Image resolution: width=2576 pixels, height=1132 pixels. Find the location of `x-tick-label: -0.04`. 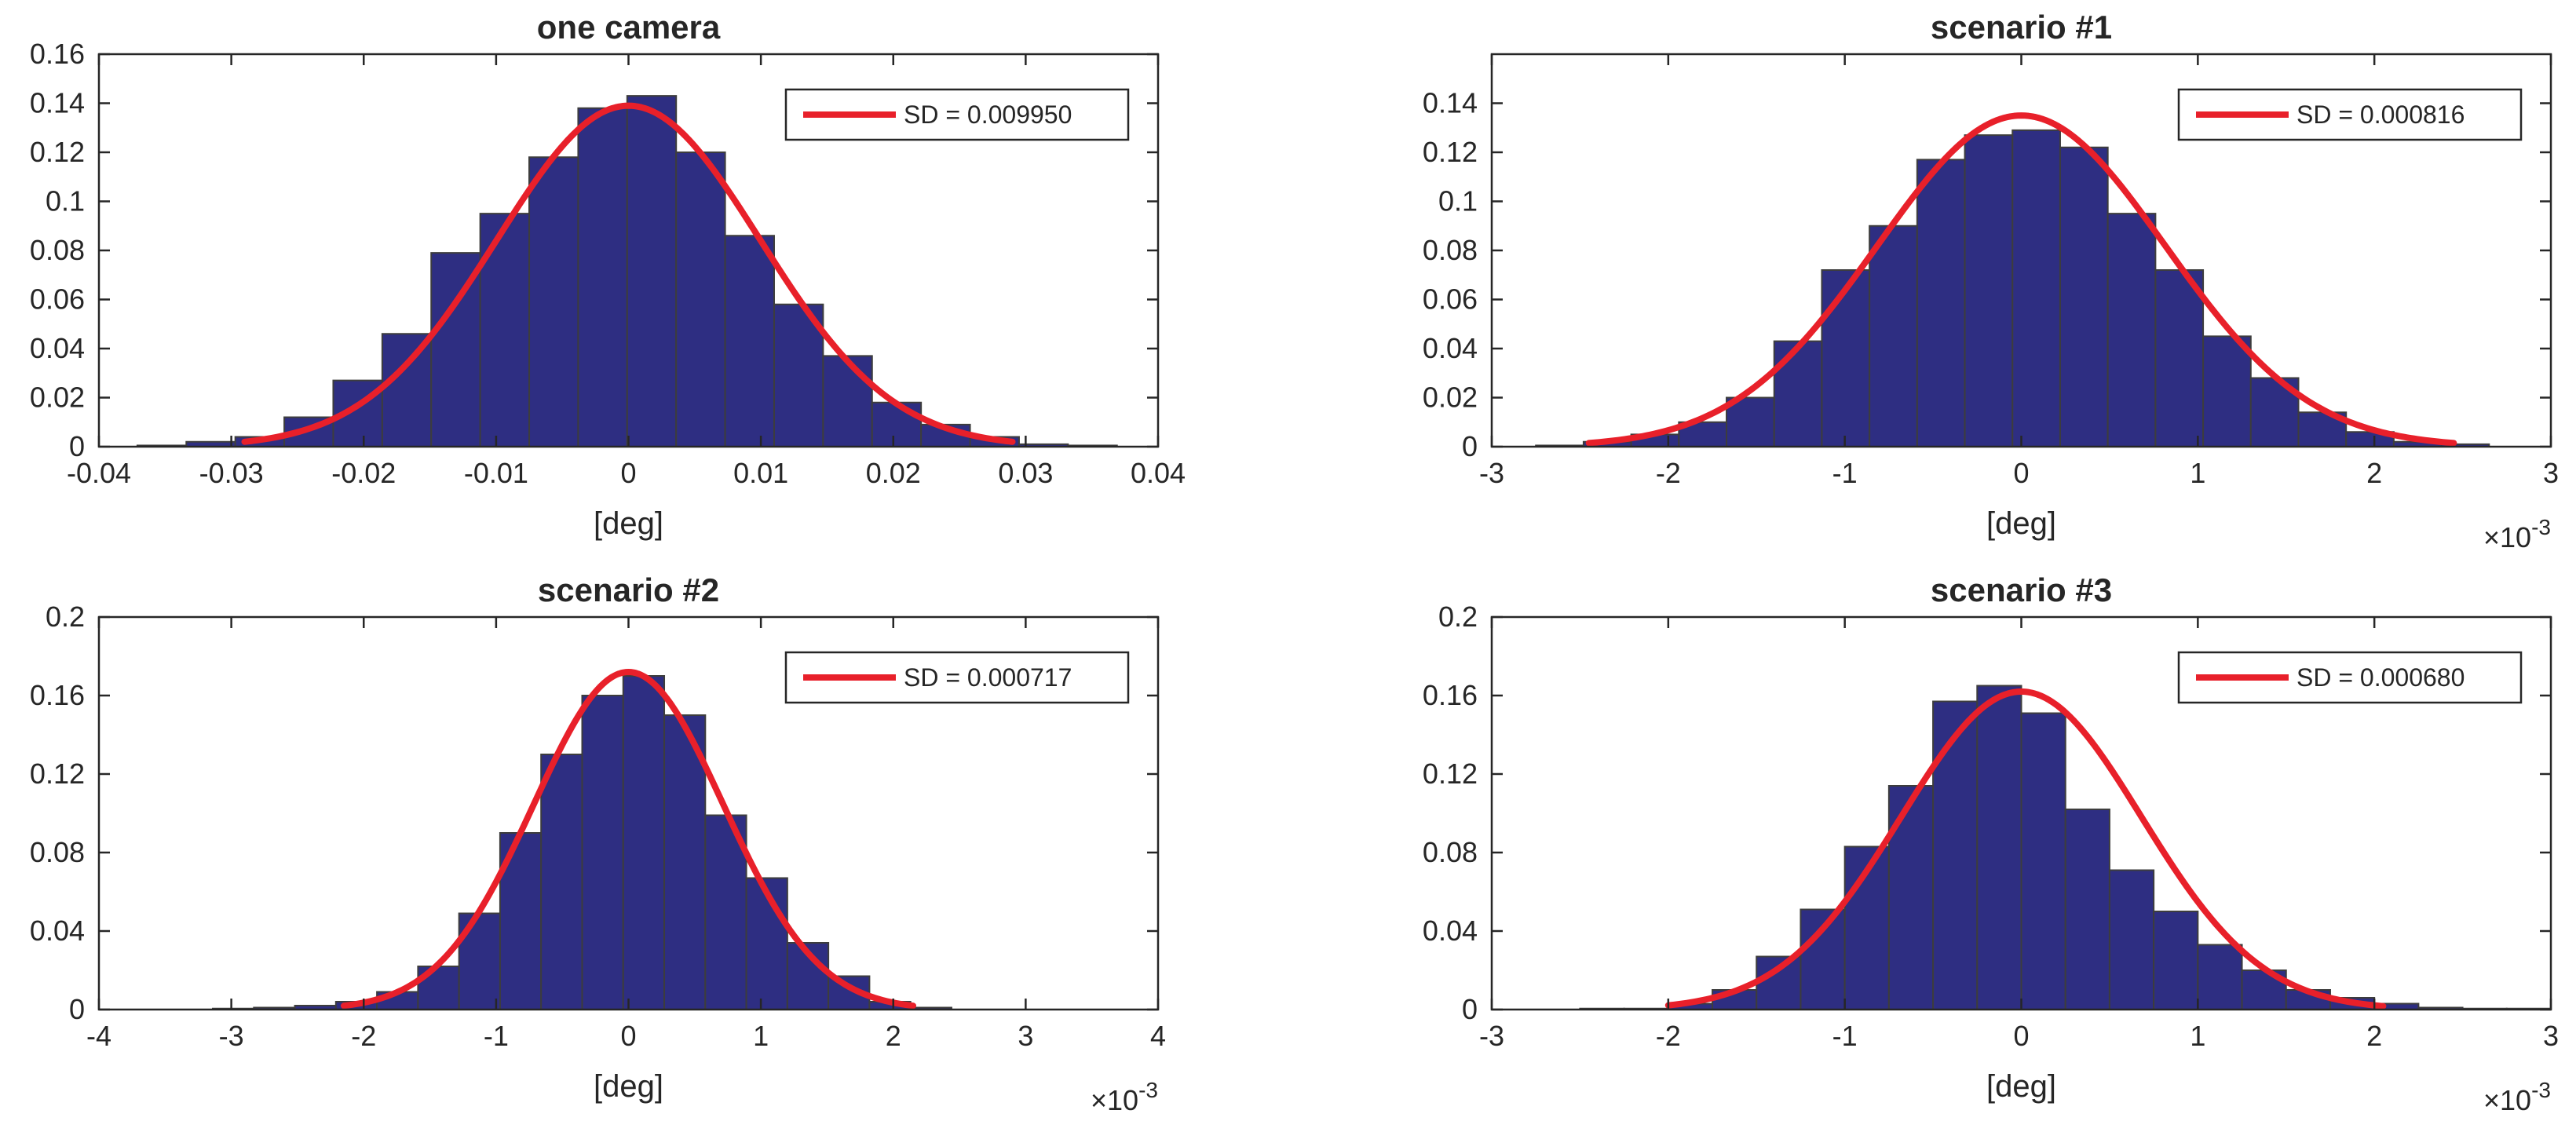

x-tick-label: -0.04 is located at coordinates (99, 473).